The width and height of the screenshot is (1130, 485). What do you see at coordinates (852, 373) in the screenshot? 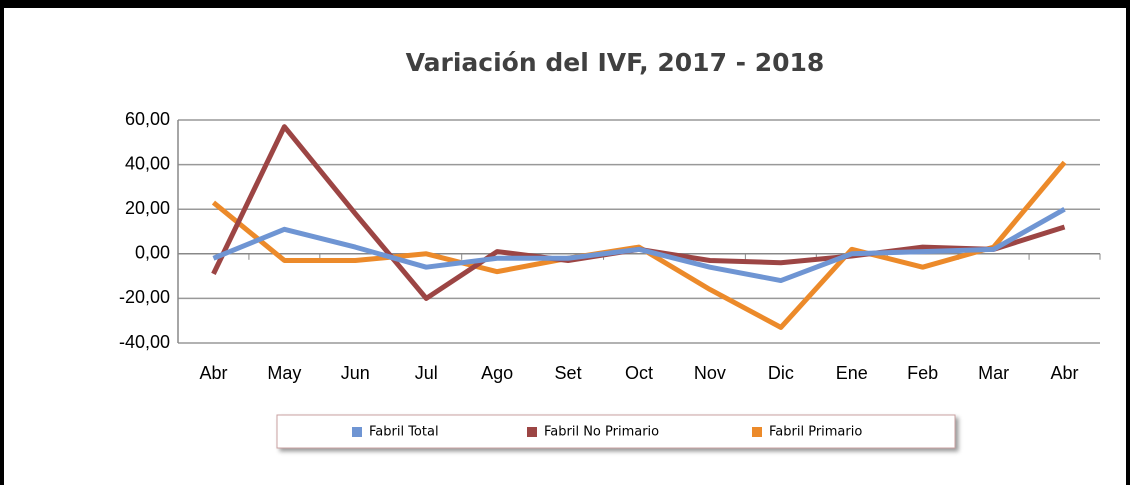
I see `x-tick-label: Ene` at bounding box center [852, 373].